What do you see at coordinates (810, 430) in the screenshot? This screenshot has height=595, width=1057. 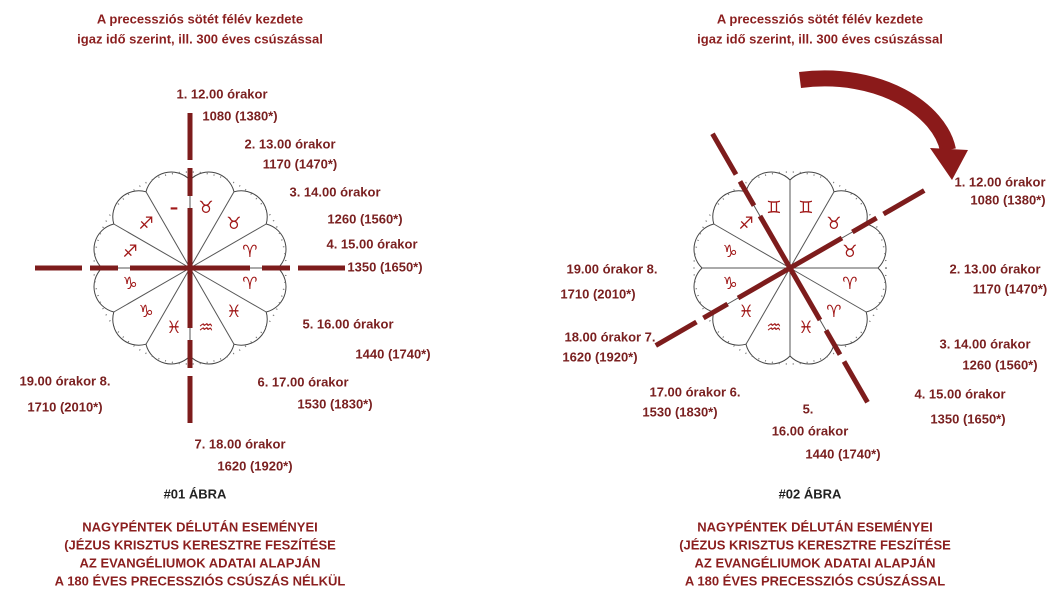 I see `hour-label: 16.00 órakor` at bounding box center [810, 430].